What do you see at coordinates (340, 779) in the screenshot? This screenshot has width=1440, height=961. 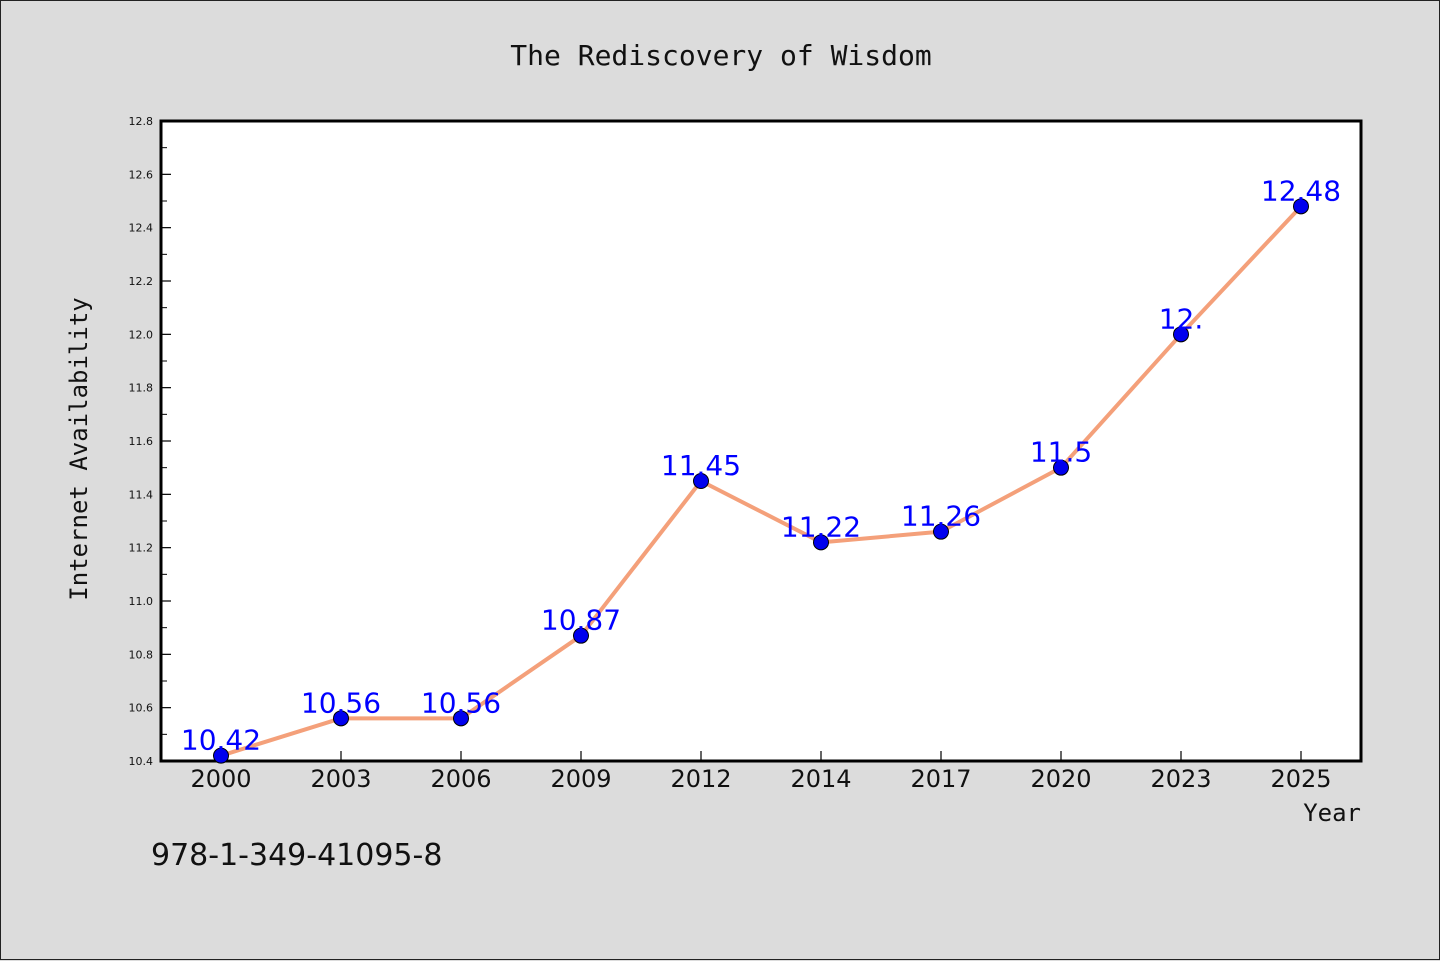 I see `x-tick-label: 2003` at bounding box center [340, 779].